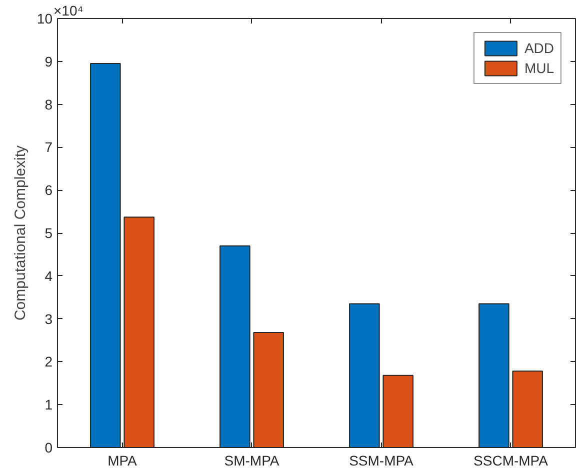 This screenshot has height=473, width=585. What do you see at coordinates (539, 68) in the screenshot?
I see `legend-label: MUL` at bounding box center [539, 68].